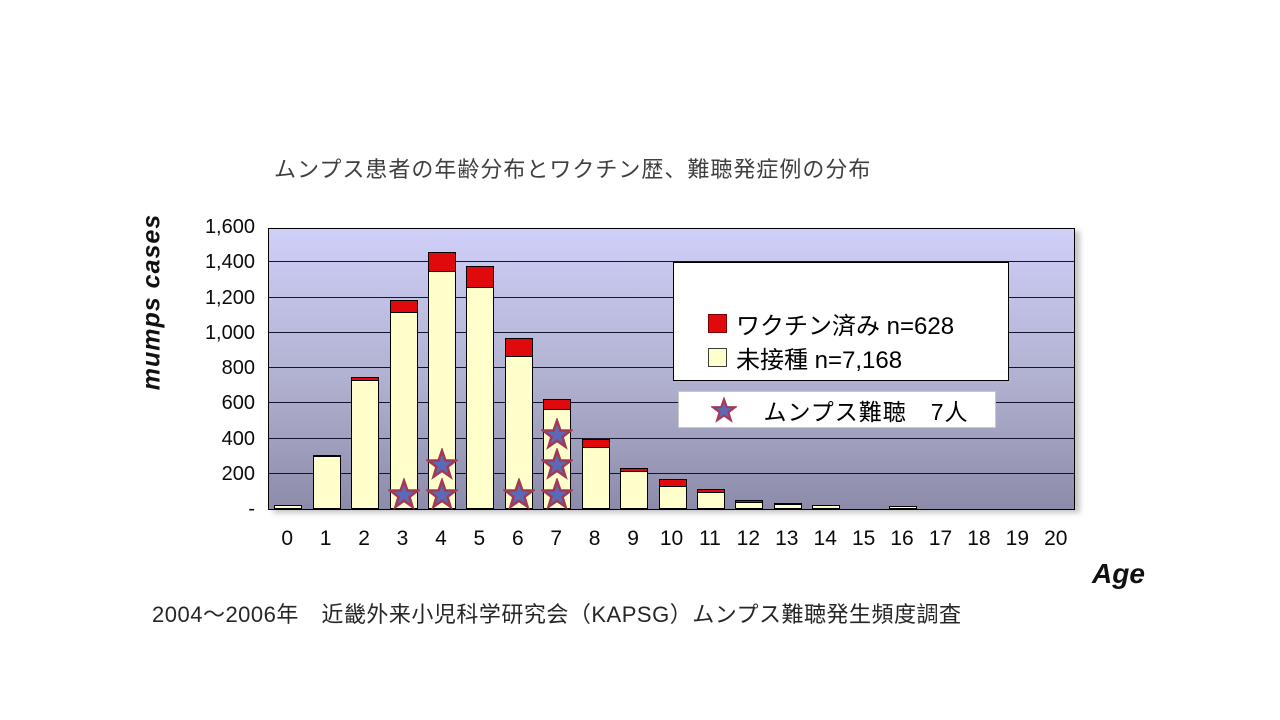  What do you see at coordinates (287, 538) in the screenshot?
I see `x-tick-label: 0` at bounding box center [287, 538].